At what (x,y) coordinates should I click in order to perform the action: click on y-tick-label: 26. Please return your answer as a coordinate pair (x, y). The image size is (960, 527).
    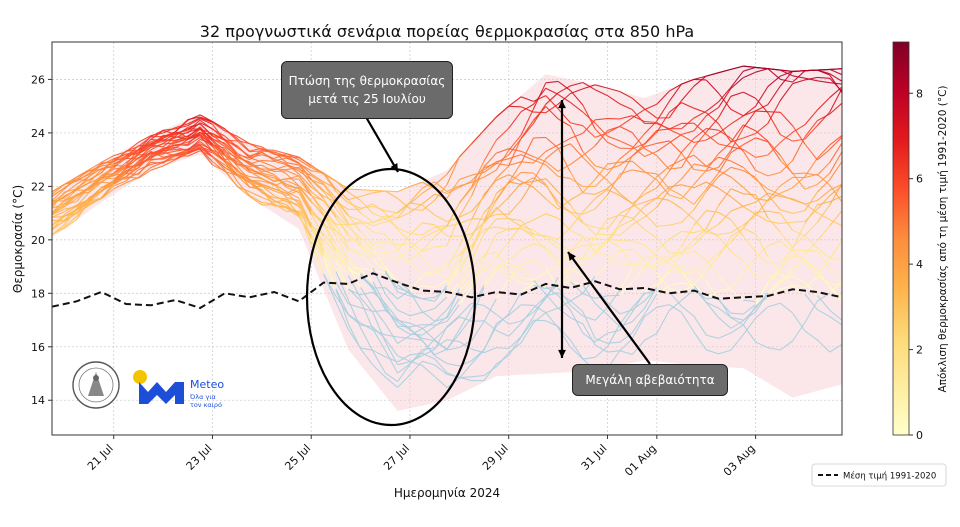
    Looking at the image, I should click on (38, 79).